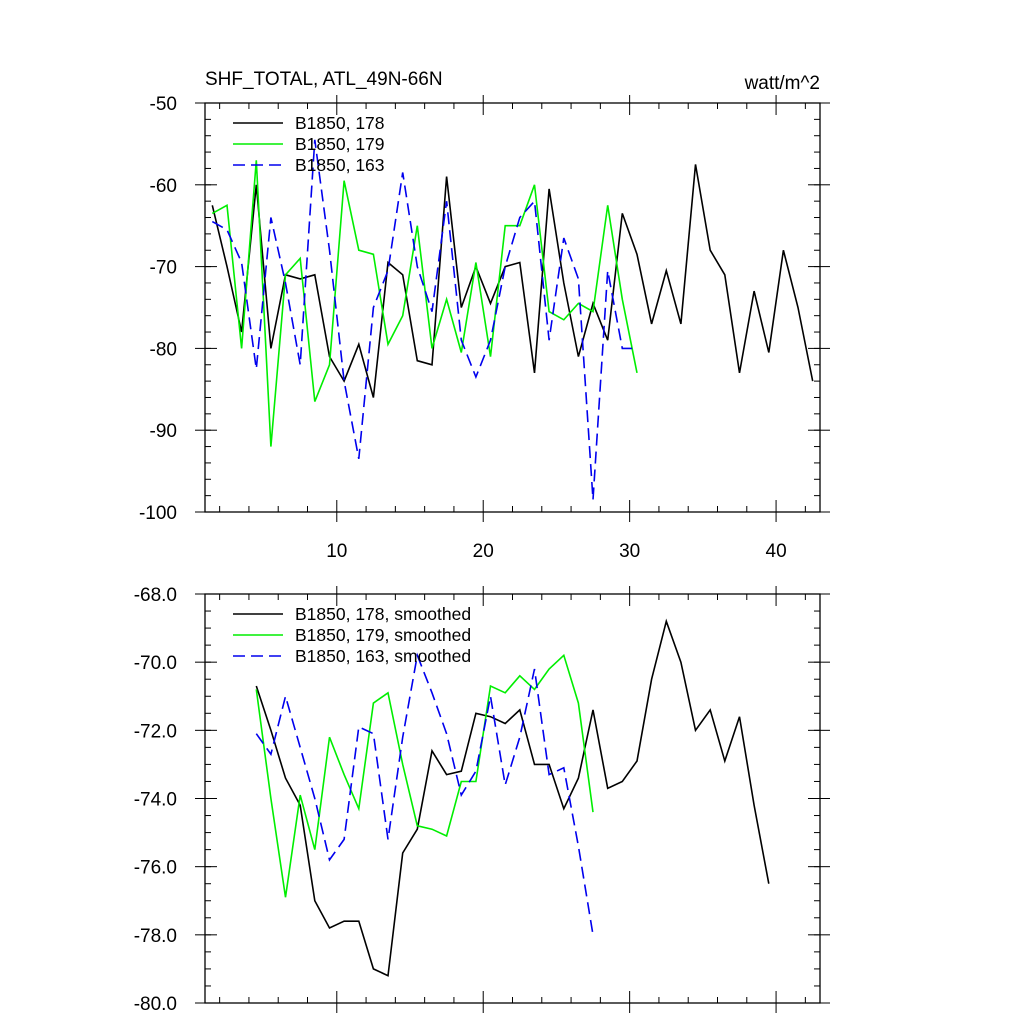  What do you see at coordinates (163, 104) in the screenshot?
I see `y-tick-label: -50` at bounding box center [163, 104].